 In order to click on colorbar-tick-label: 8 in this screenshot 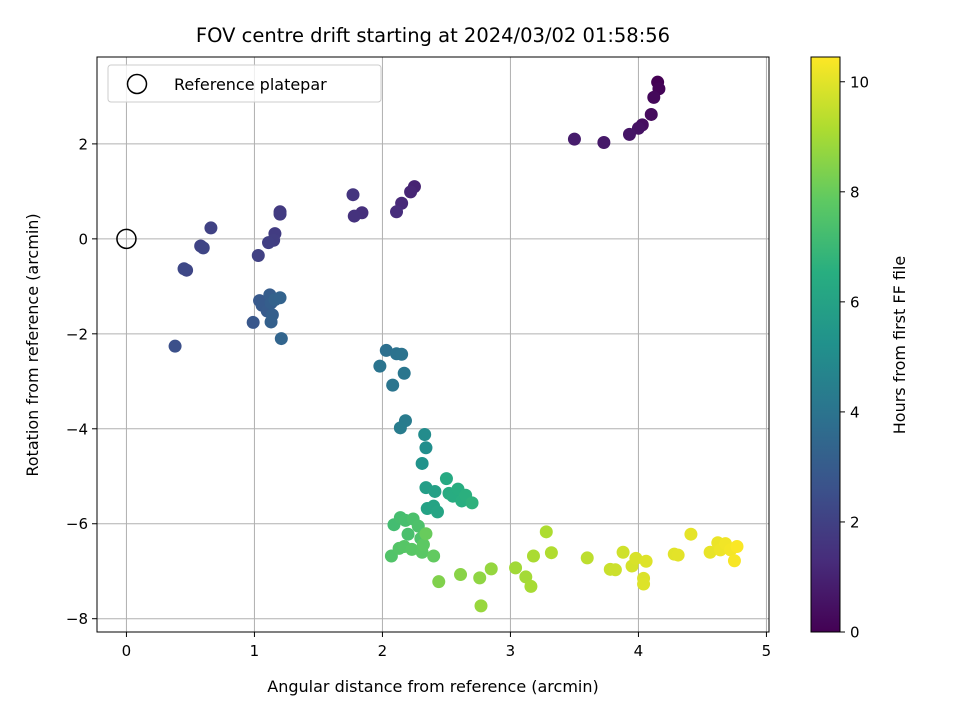, I will do `click(855, 192)`.